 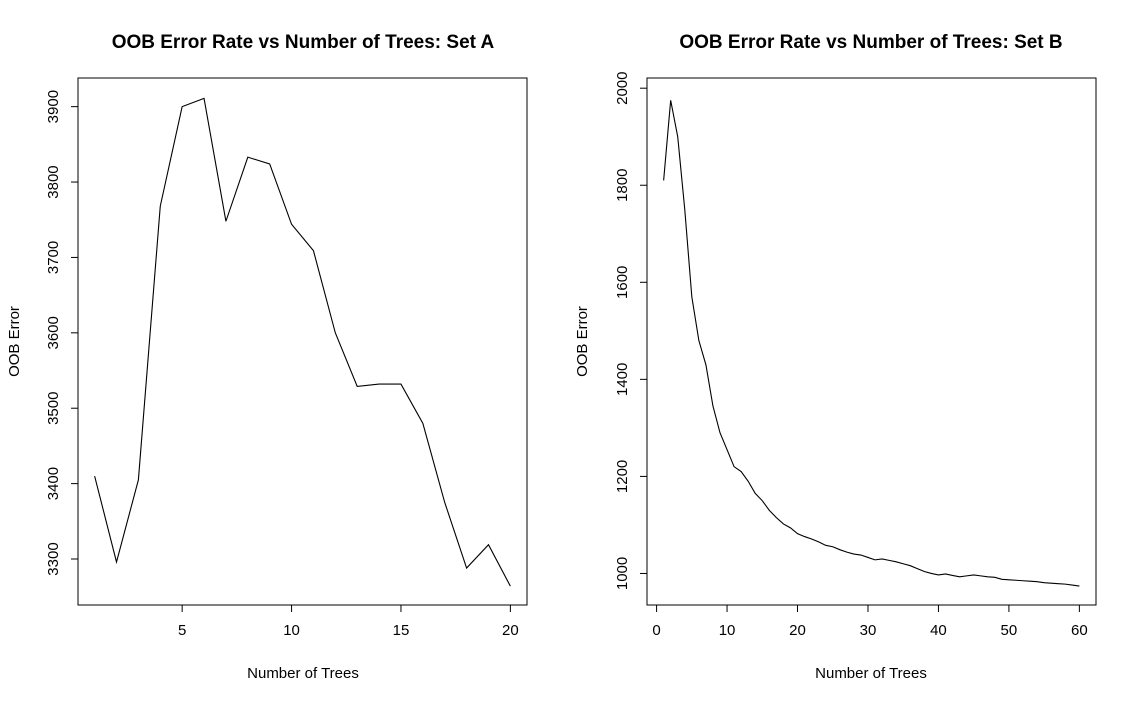 I want to click on y-tick-label: 3500, so click(x=53, y=408).